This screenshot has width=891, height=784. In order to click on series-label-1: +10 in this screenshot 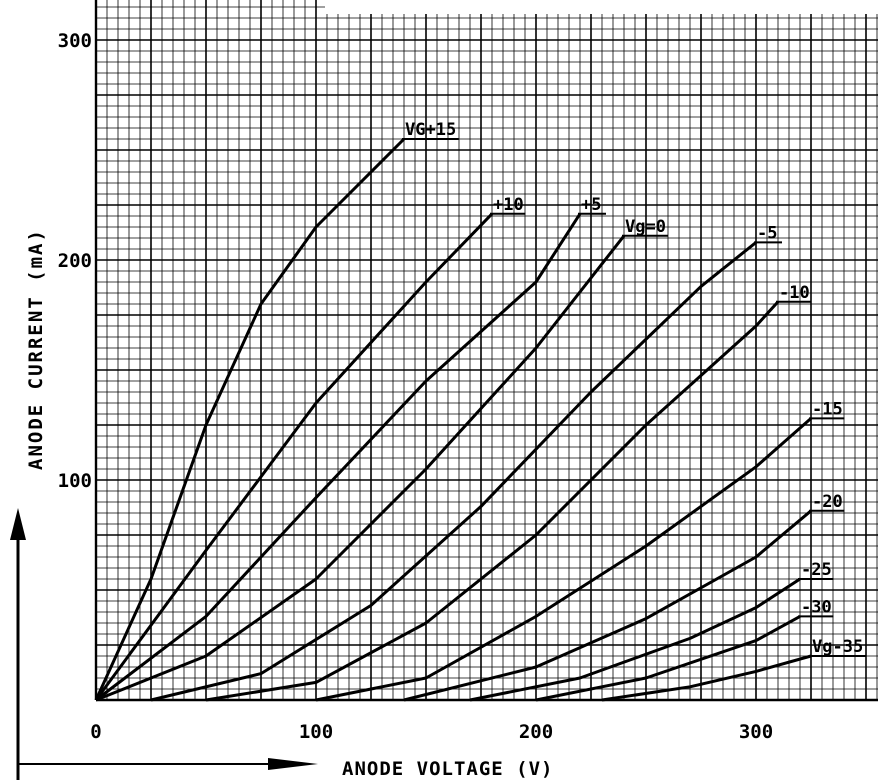, I will do `click(508, 205)`.